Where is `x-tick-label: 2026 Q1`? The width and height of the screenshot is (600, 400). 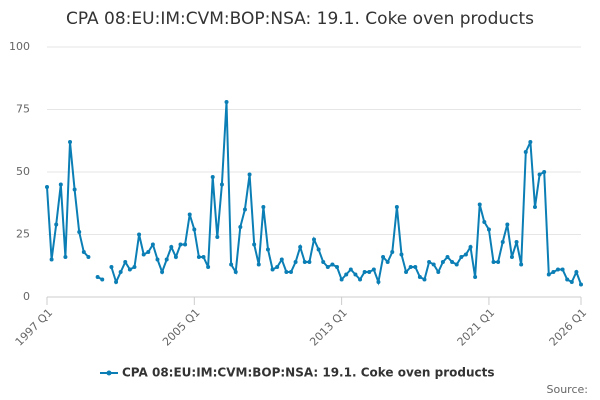
x-tick-label: 2026 Q1 is located at coordinates (568, 327).